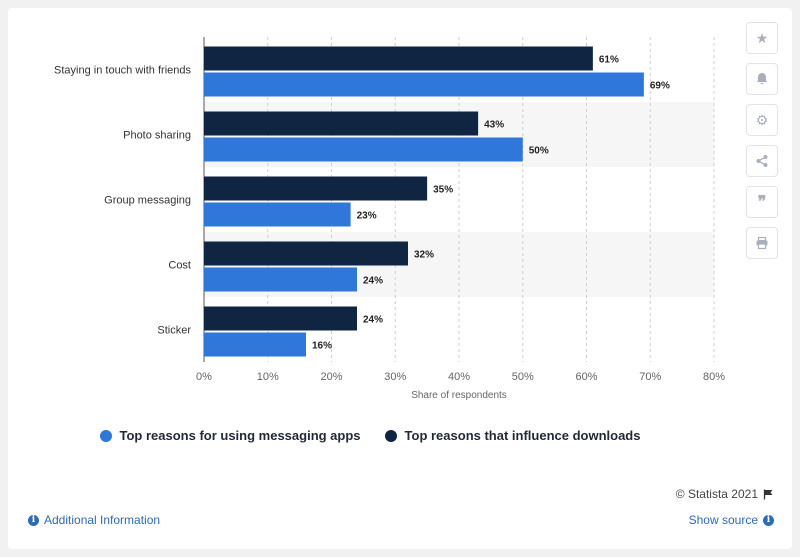 The image size is (800, 557). What do you see at coordinates (762, 120) in the screenshot?
I see `gear-icon: ⚙` at bounding box center [762, 120].